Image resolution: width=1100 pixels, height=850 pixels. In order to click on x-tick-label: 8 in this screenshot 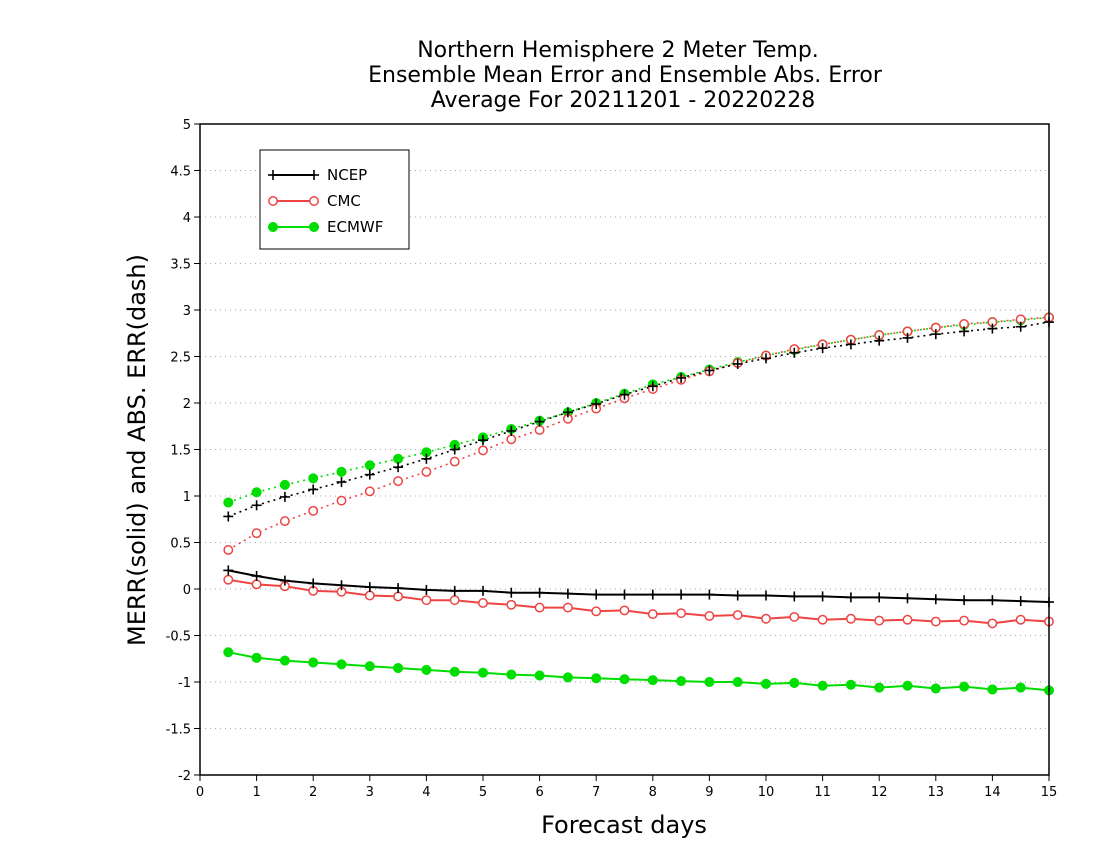, I will do `click(653, 792)`.